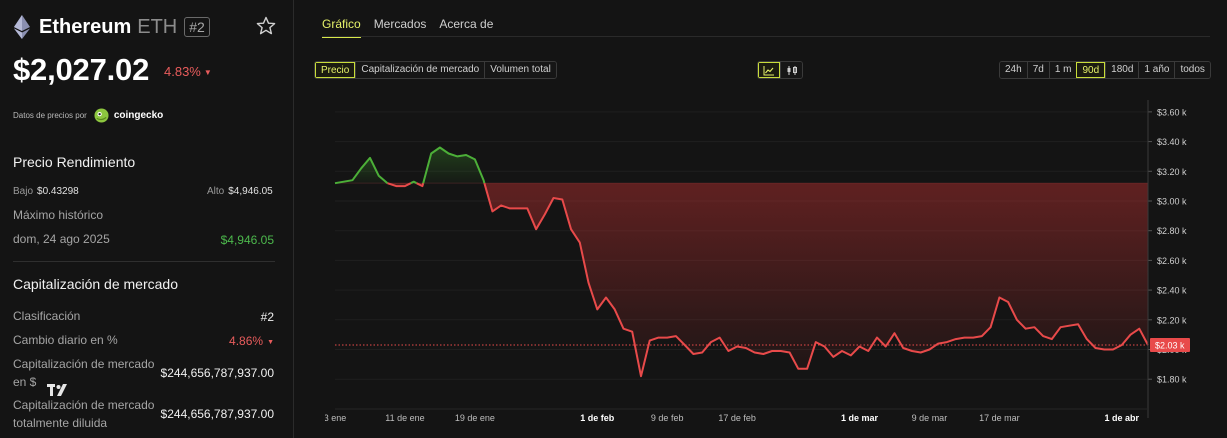 This screenshot has height=438, width=1227. What do you see at coordinates (1172, 380) in the screenshot?
I see `y-tick-label: $1.80 k` at bounding box center [1172, 380].